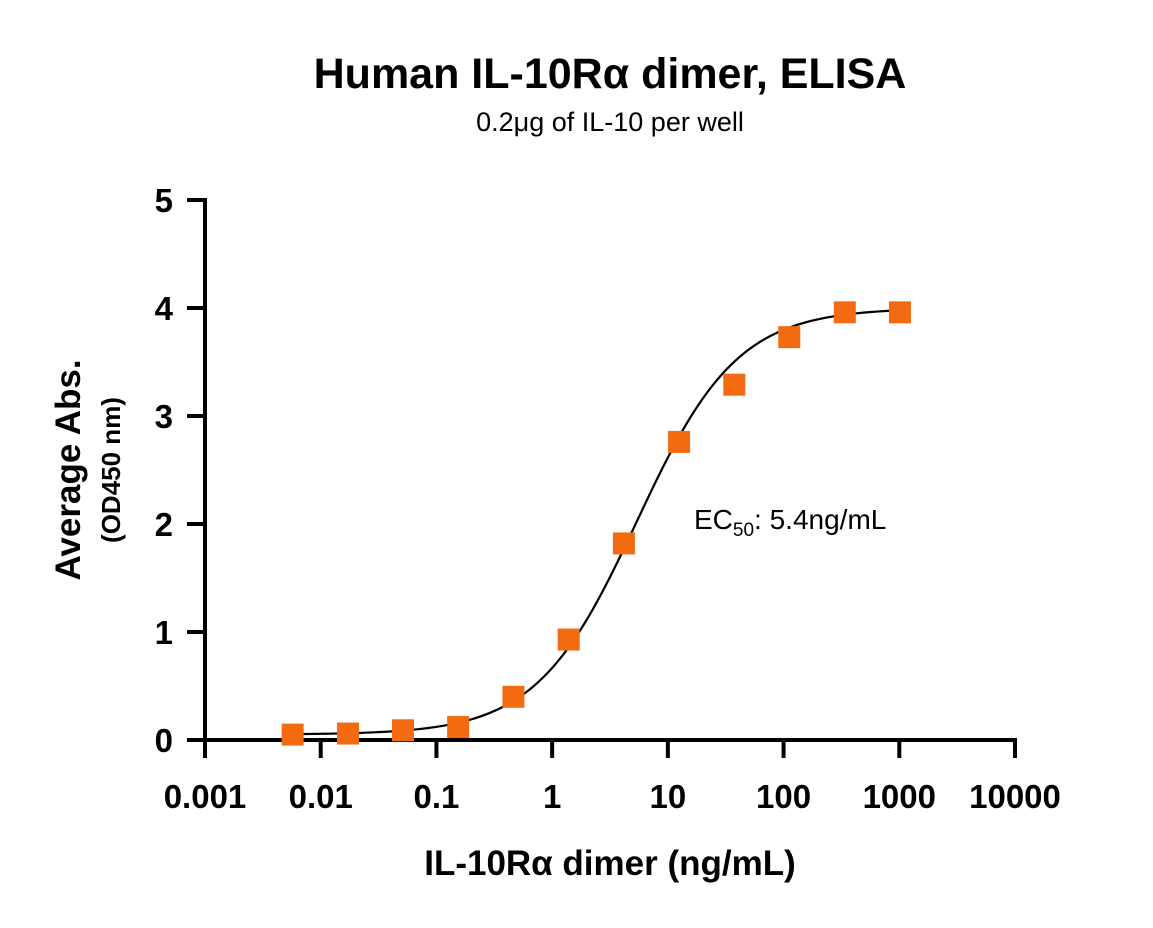 The image size is (1153, 928). I want to click on y-tick-label: 4, so click(164, 308).